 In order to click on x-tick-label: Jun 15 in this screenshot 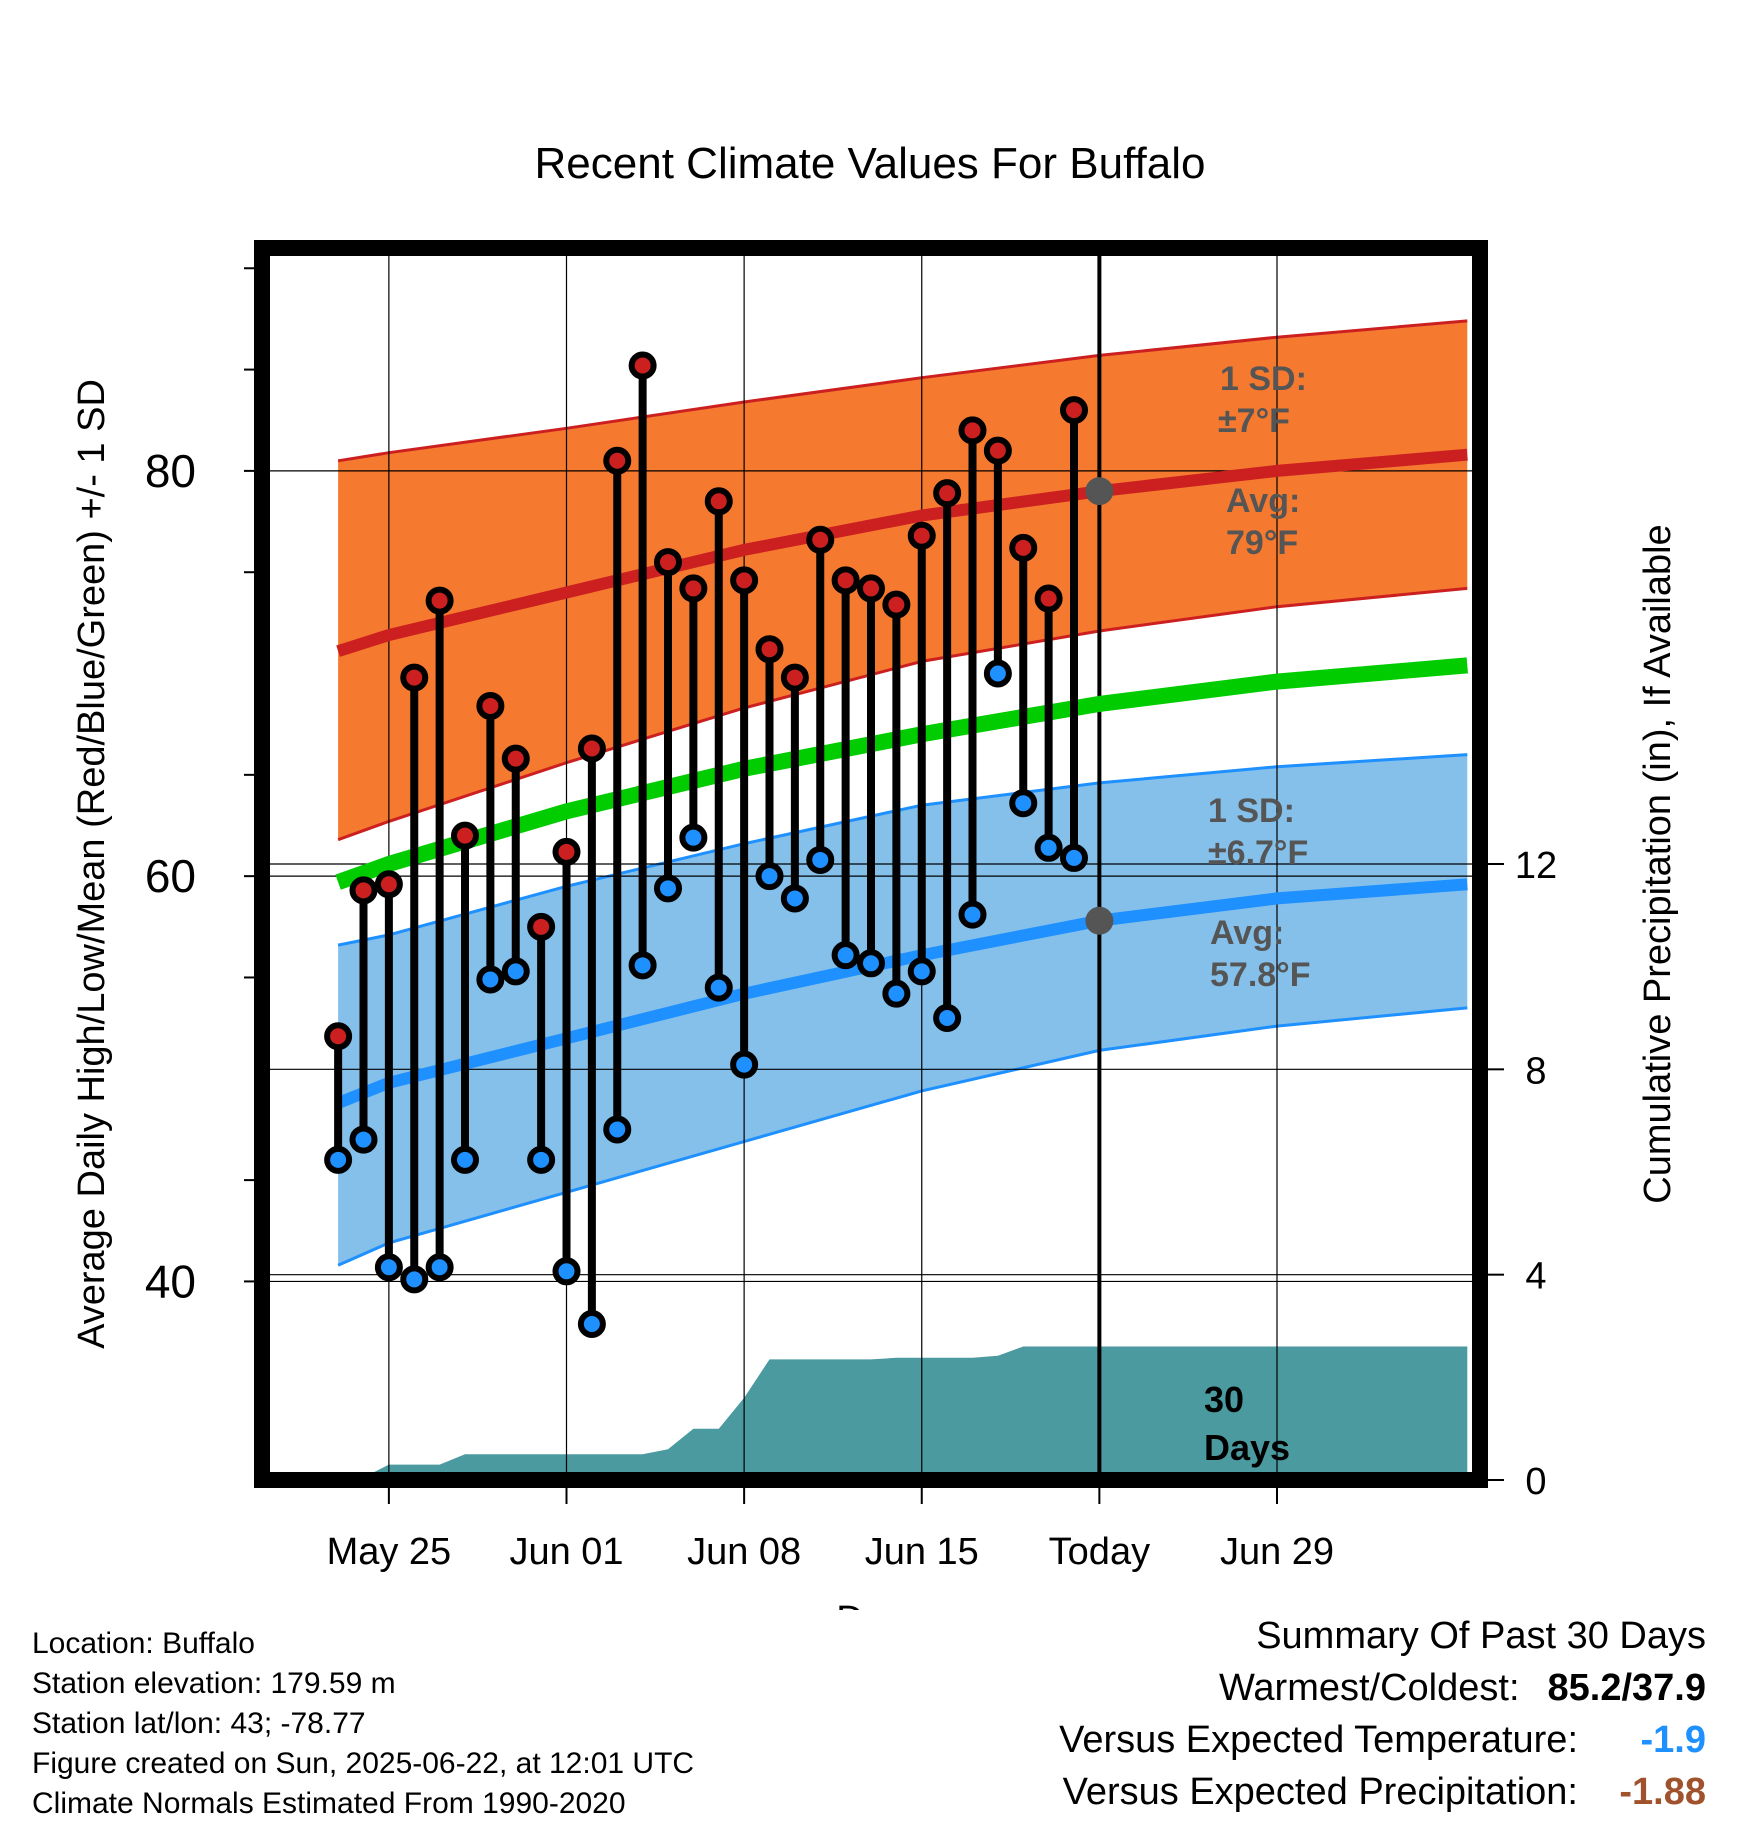, I will do `click(922, 1552)`.